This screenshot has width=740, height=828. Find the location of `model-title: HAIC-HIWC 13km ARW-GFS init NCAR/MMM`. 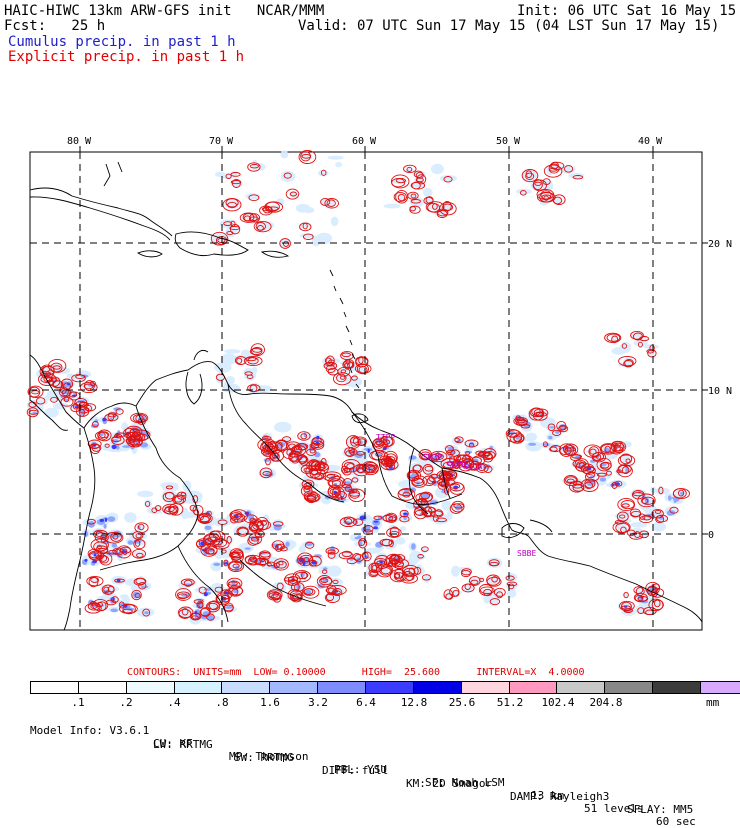

model-title: HAIC-HIWC 13km ARW-GFS init NCAR/MMM is located at coordinates (164, 11).